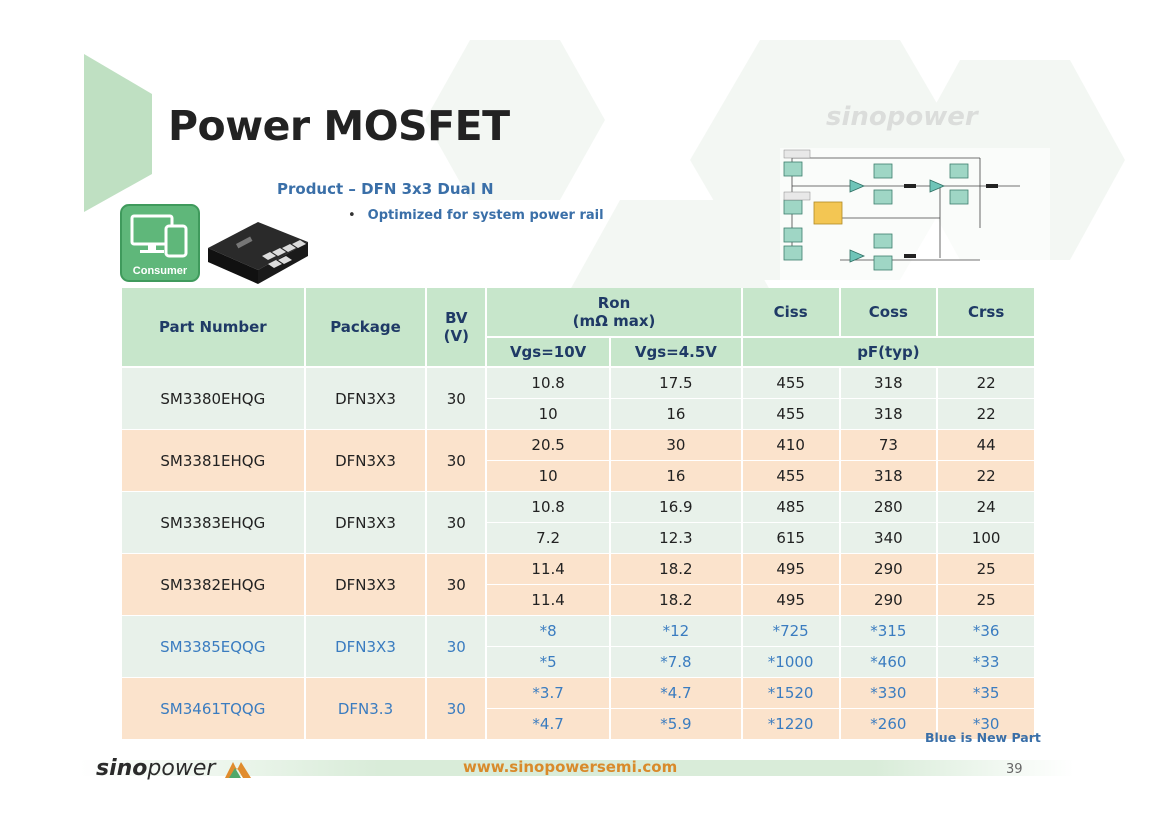  Describe the element at coordinates (676, 693) in the screenshot. I see `cell-ron-vgs45: *4.7` at that location.